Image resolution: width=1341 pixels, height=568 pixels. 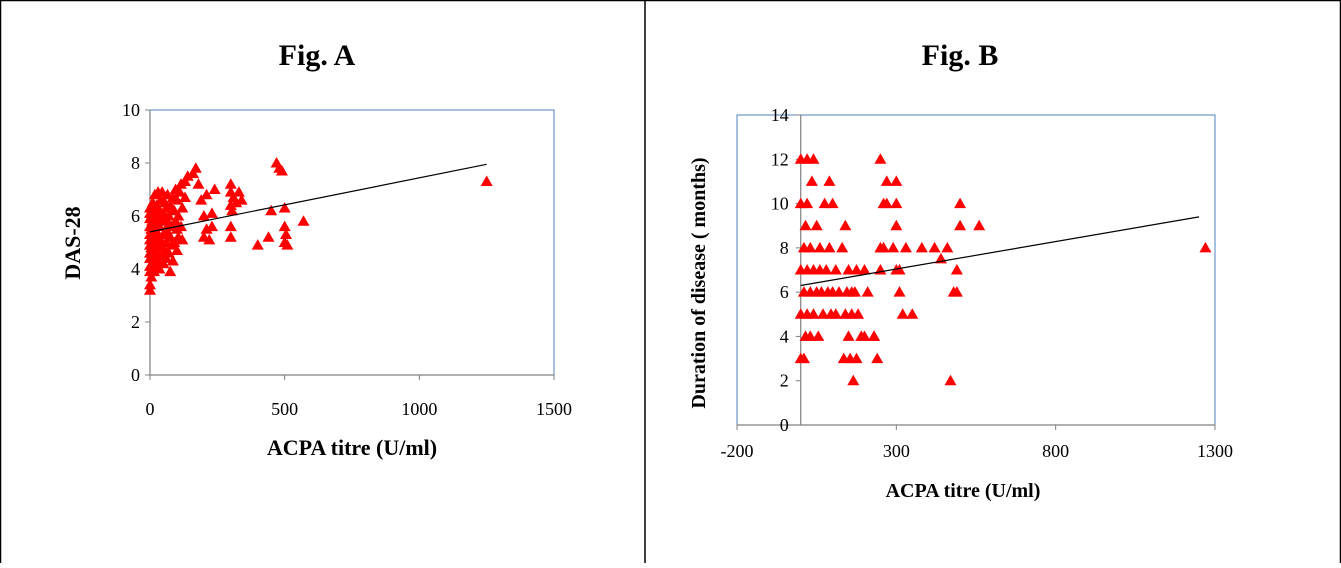 I want to click on y-axis-label-a: DAS-28, so click(x=72, y=242).